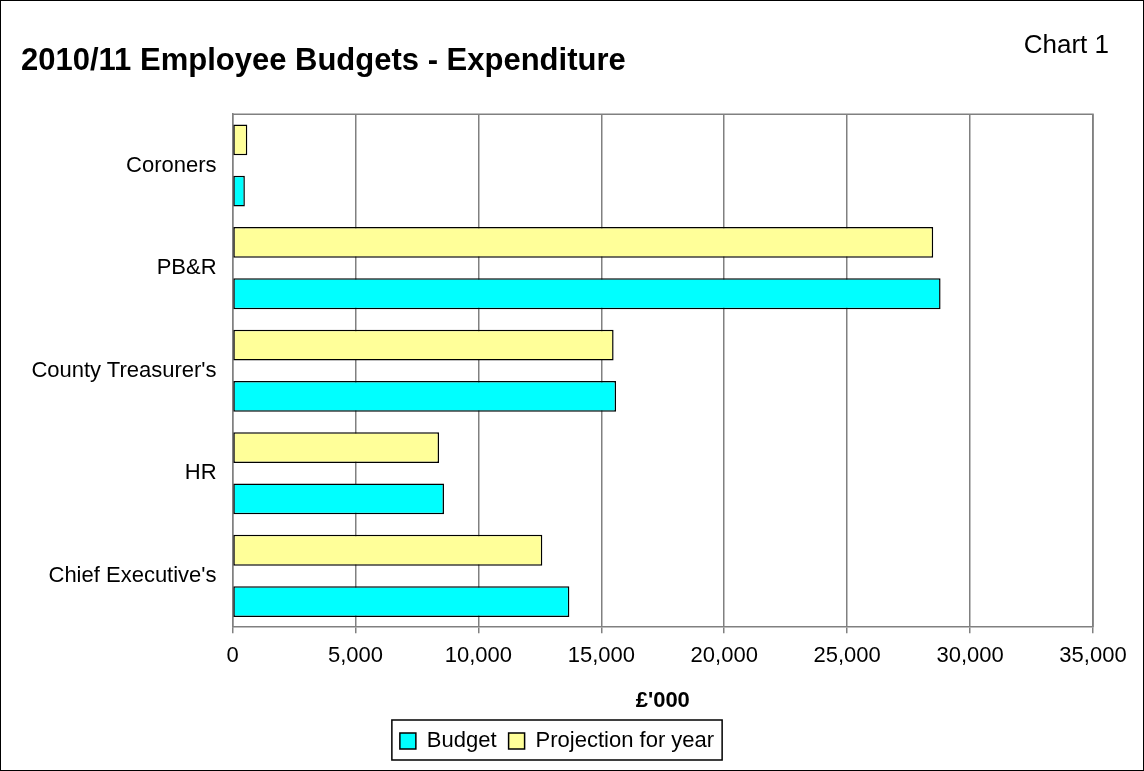 The width and height of the screenshot is (1144, 771). Describe the element at coordinates (601, 655) in the screenshot. I see `x-tick-label: 15,000` at that location.